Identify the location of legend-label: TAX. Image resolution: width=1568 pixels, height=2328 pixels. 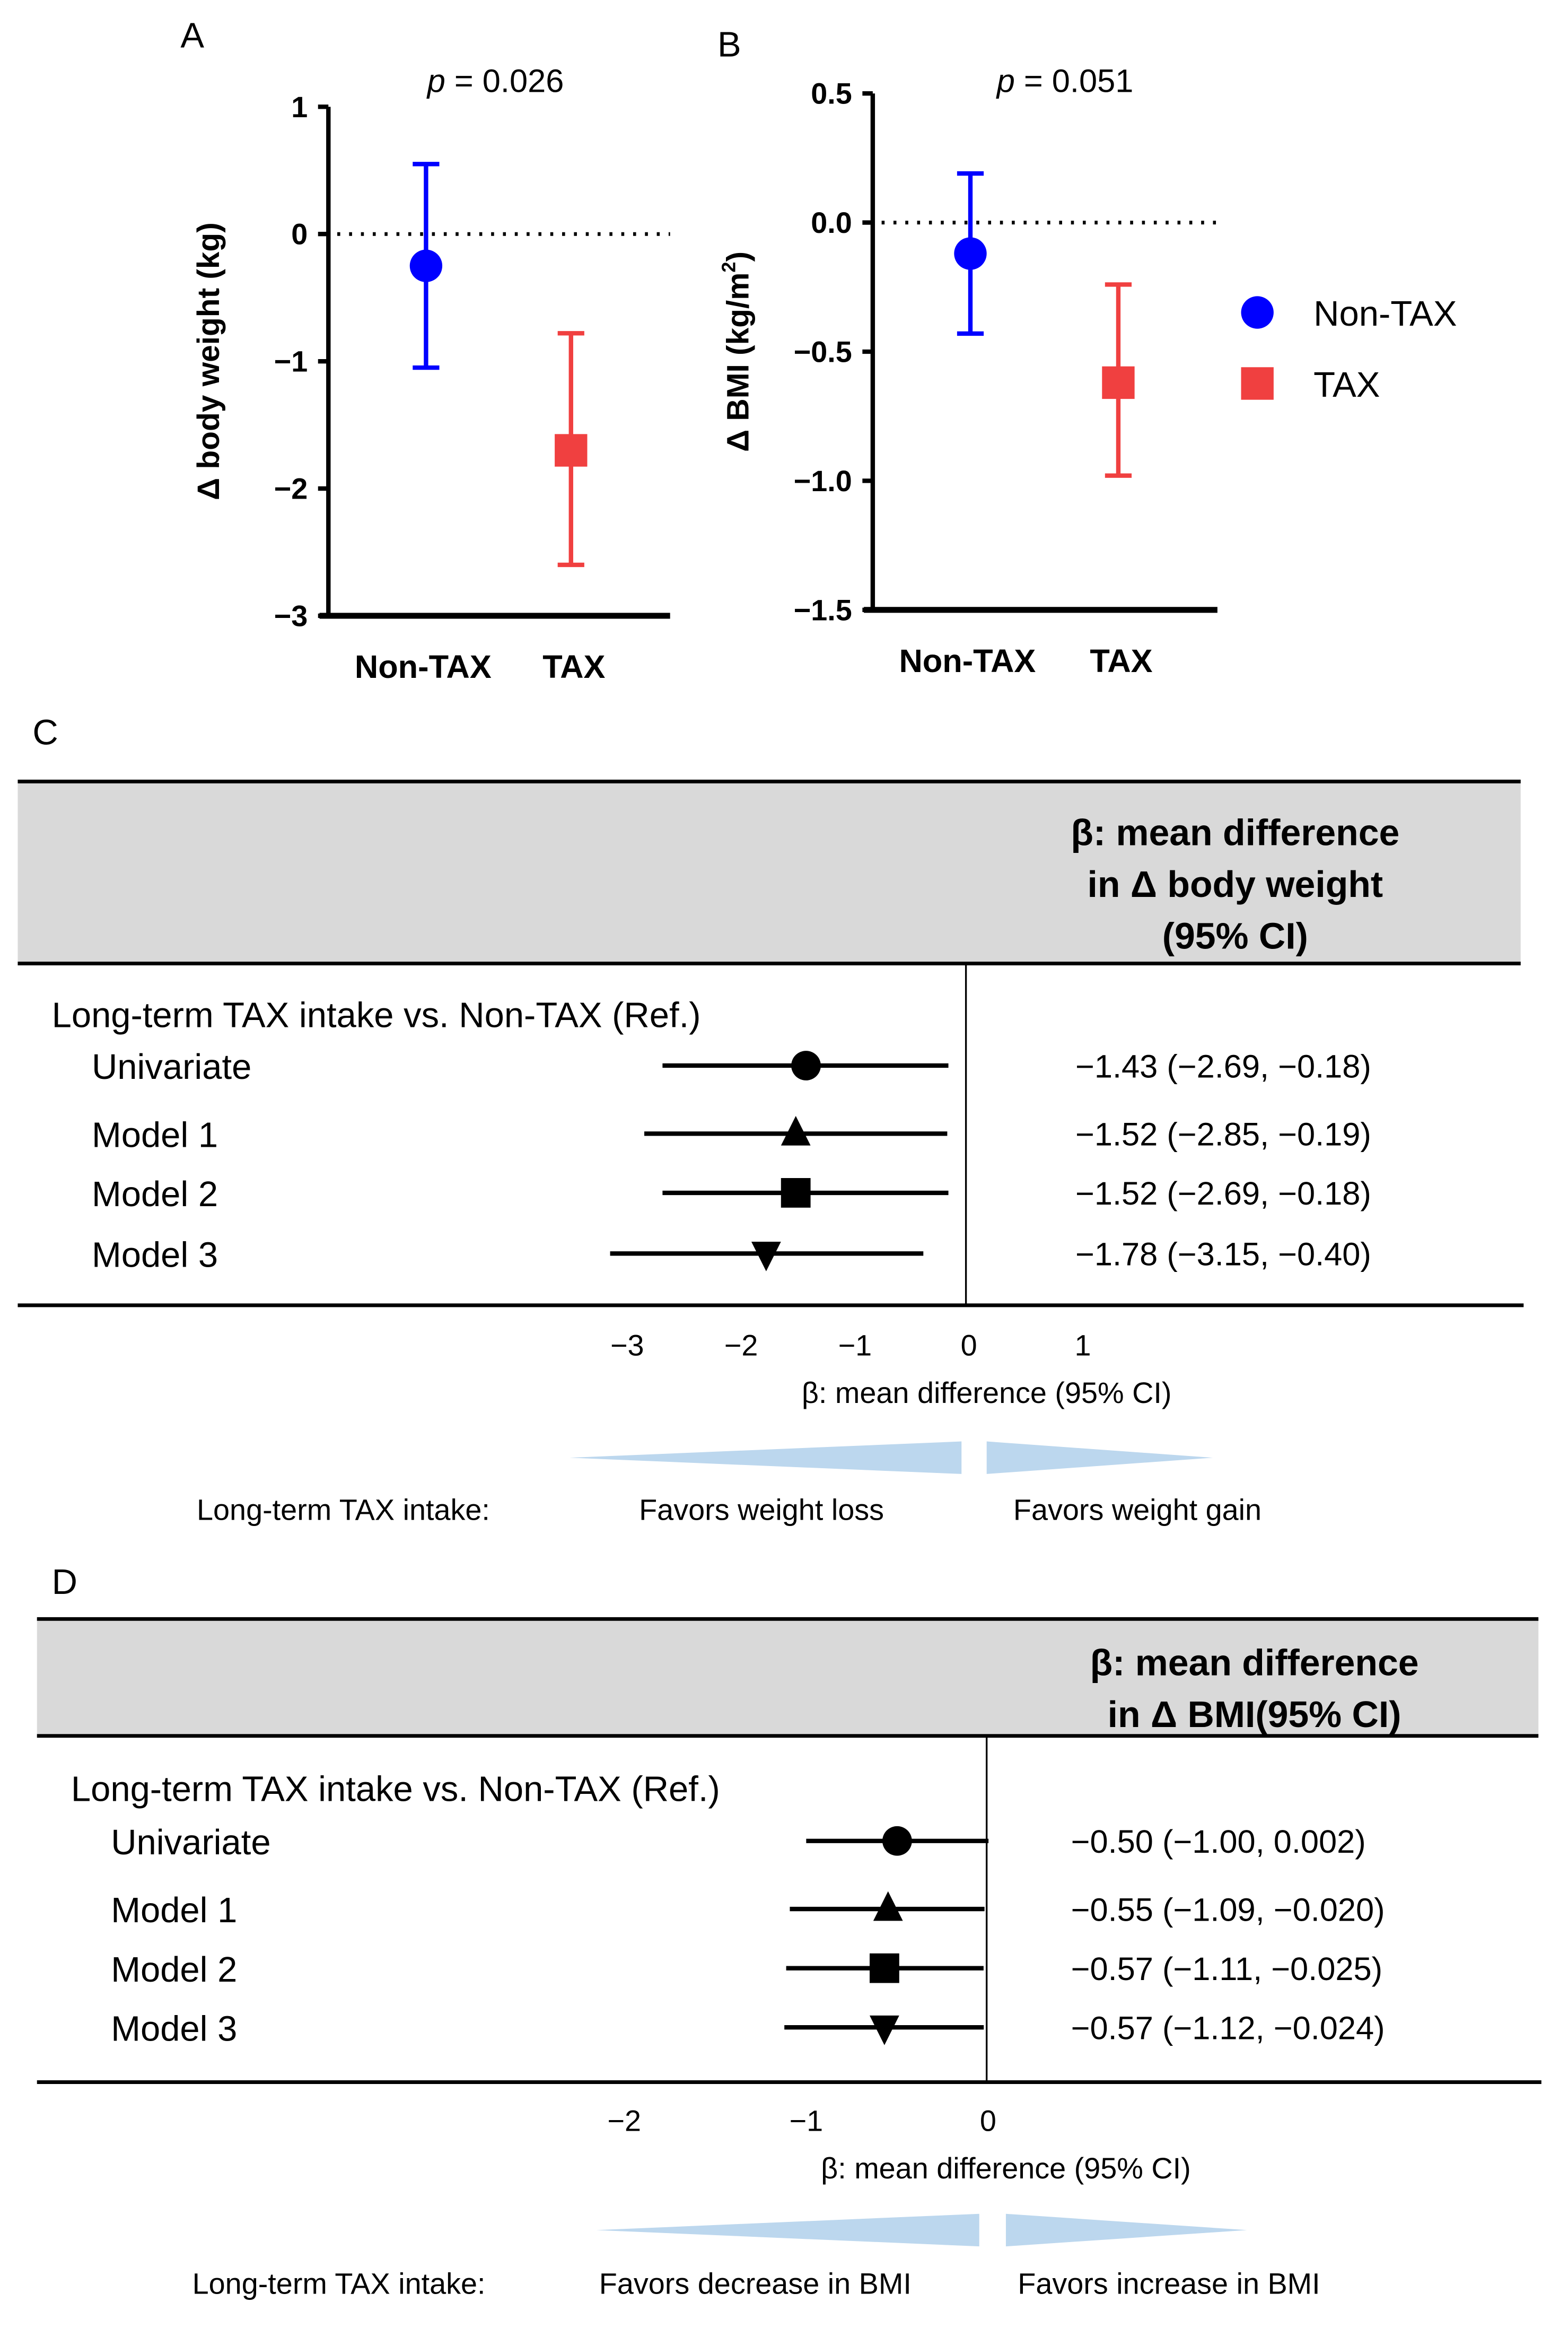
(1346, 385).